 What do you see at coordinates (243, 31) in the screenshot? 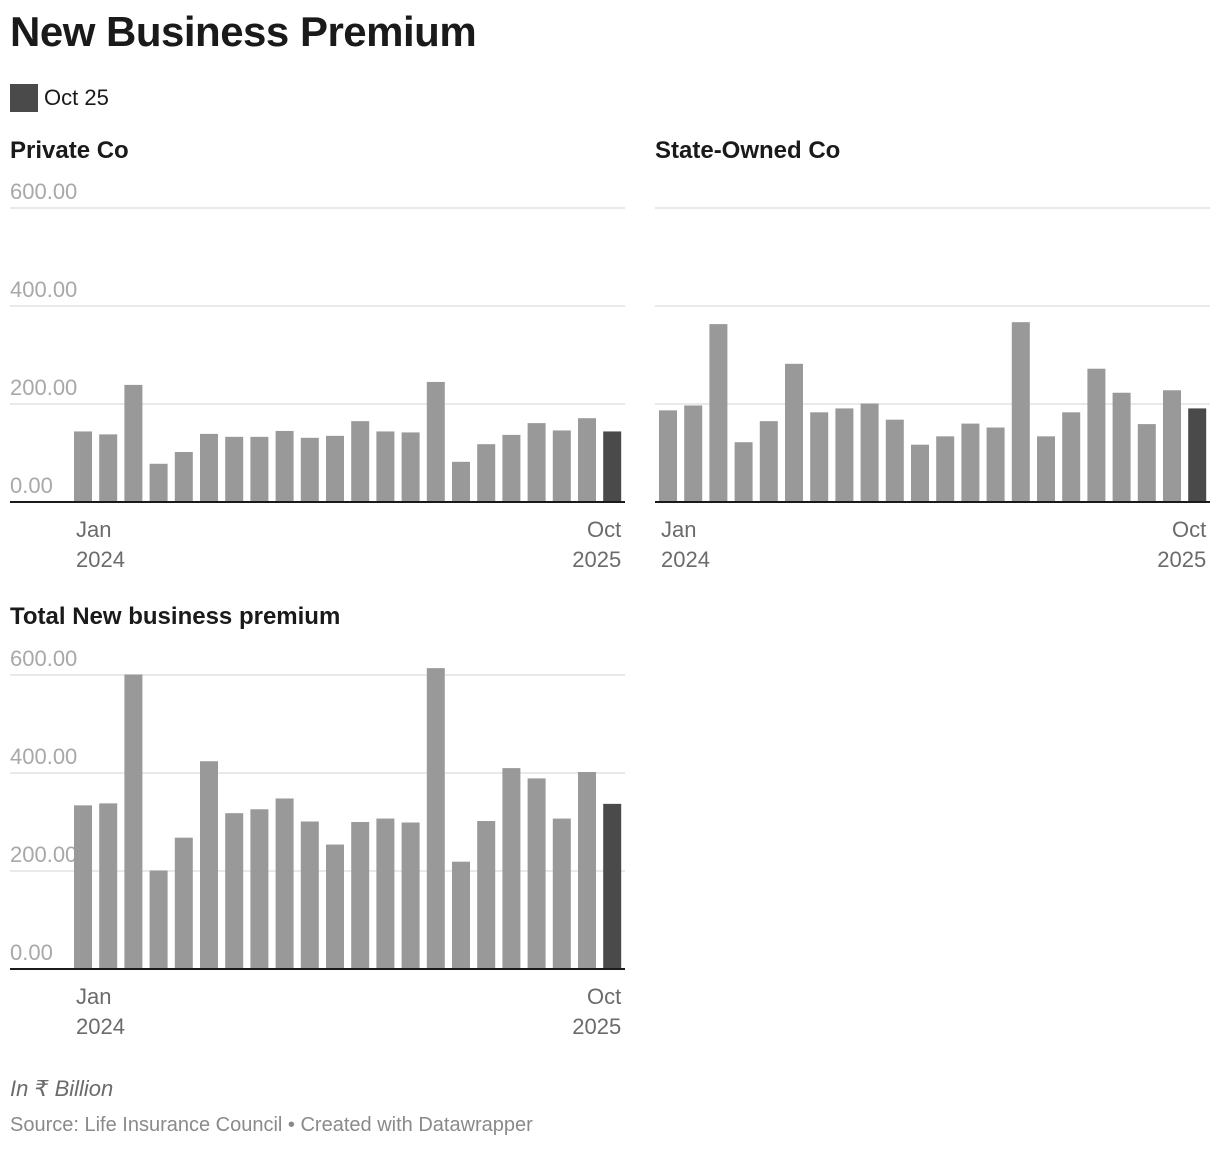
I see `page-title: New Business Premium` at bounding box center [243, 31].